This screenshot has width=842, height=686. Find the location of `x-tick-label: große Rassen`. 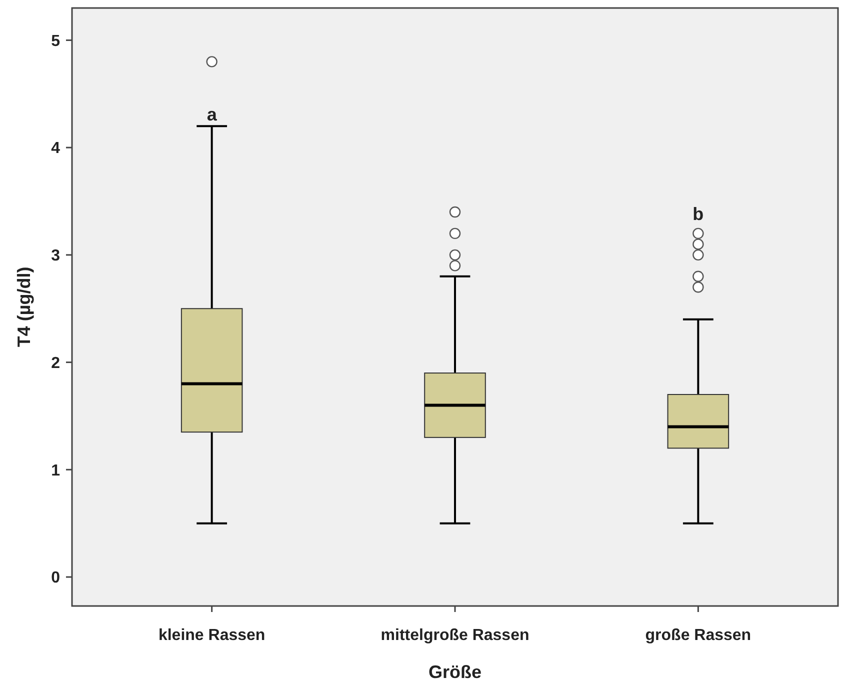

x-tick-label: große Rassen is located at coordinates (698, 635).